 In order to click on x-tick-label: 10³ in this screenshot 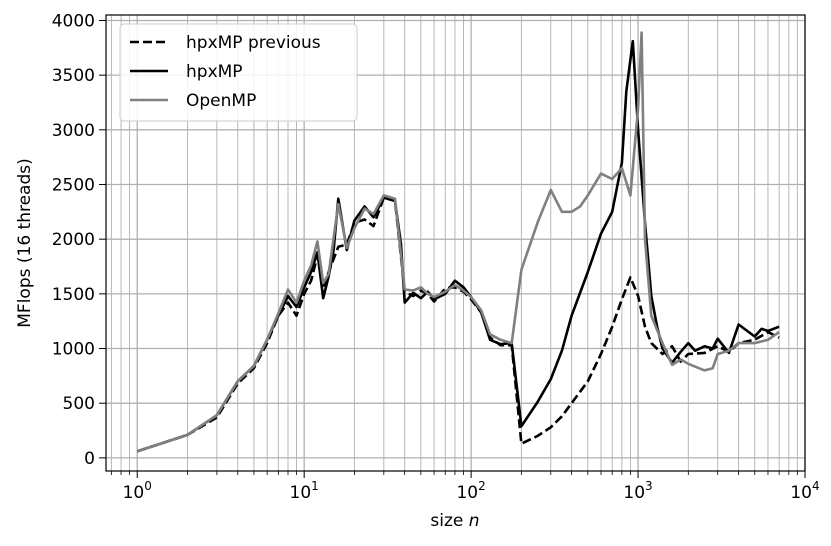, I will do `click(637, 491)`.